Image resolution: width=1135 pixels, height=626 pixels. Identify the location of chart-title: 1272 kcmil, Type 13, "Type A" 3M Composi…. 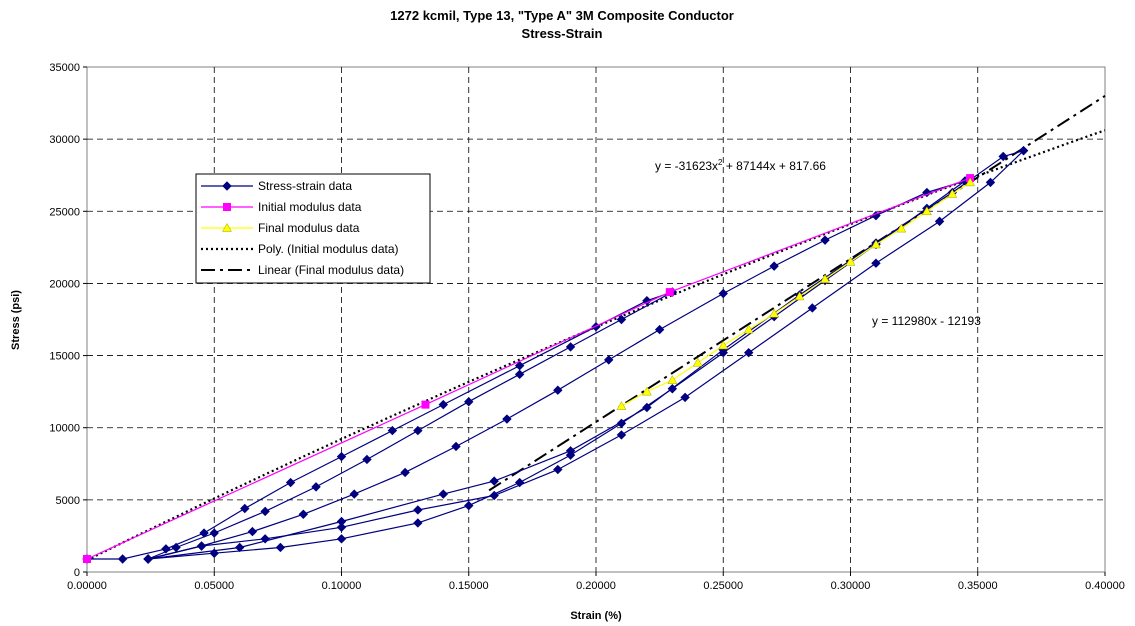
(562, 15).